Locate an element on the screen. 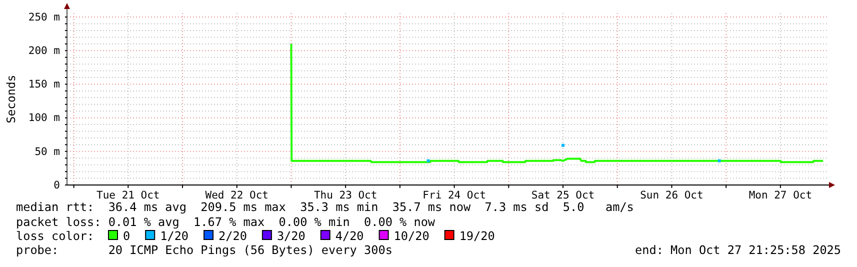  x-tick-label: Thu 23 Oct is located at coordinates (346, 195).